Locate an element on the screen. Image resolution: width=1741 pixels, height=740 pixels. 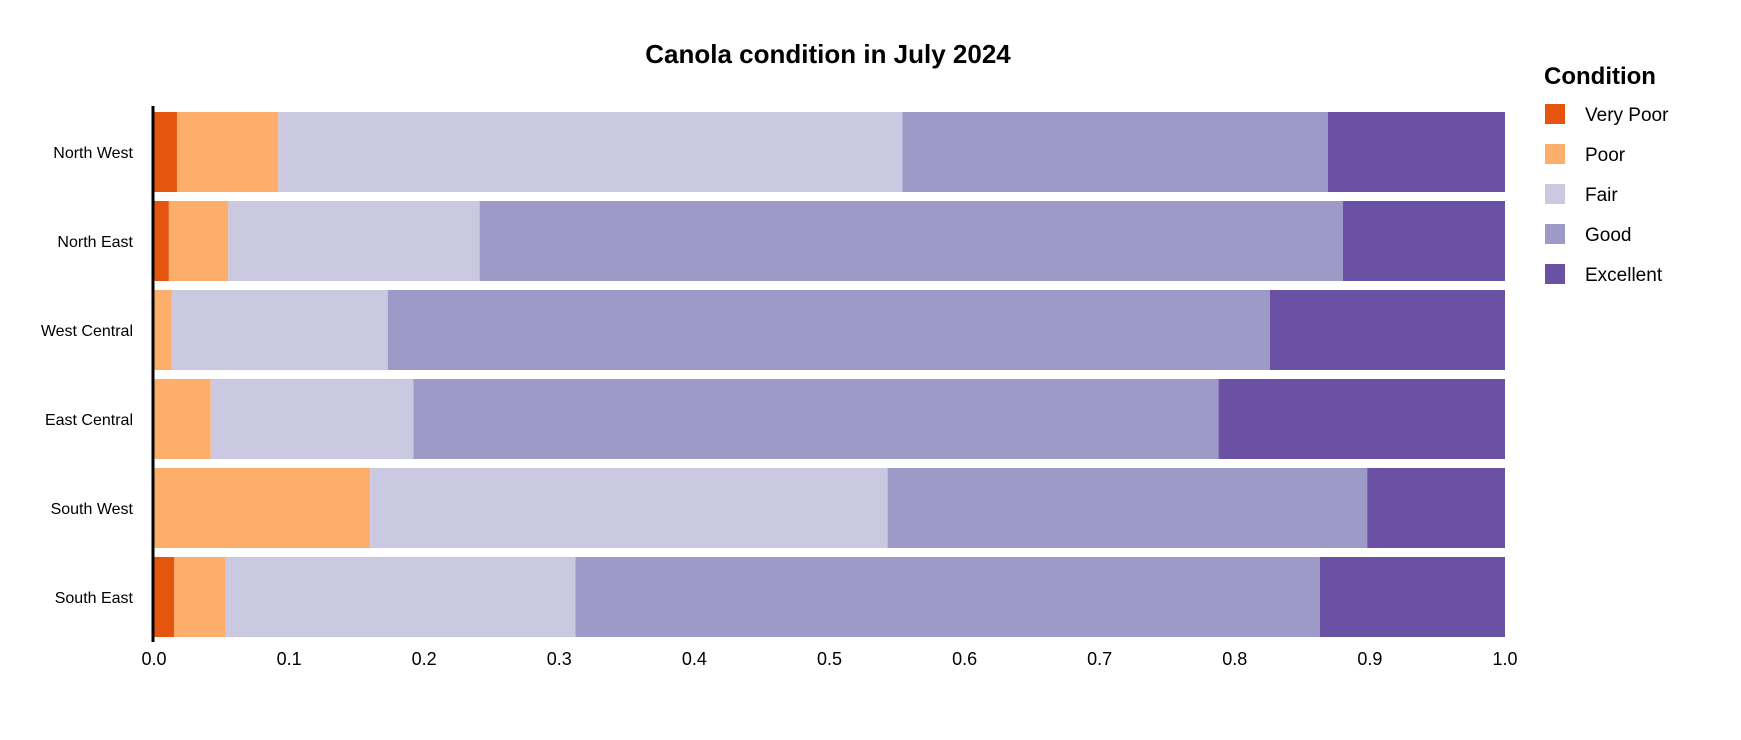
bar-east-central-fair is located at coordinates (312, 419).